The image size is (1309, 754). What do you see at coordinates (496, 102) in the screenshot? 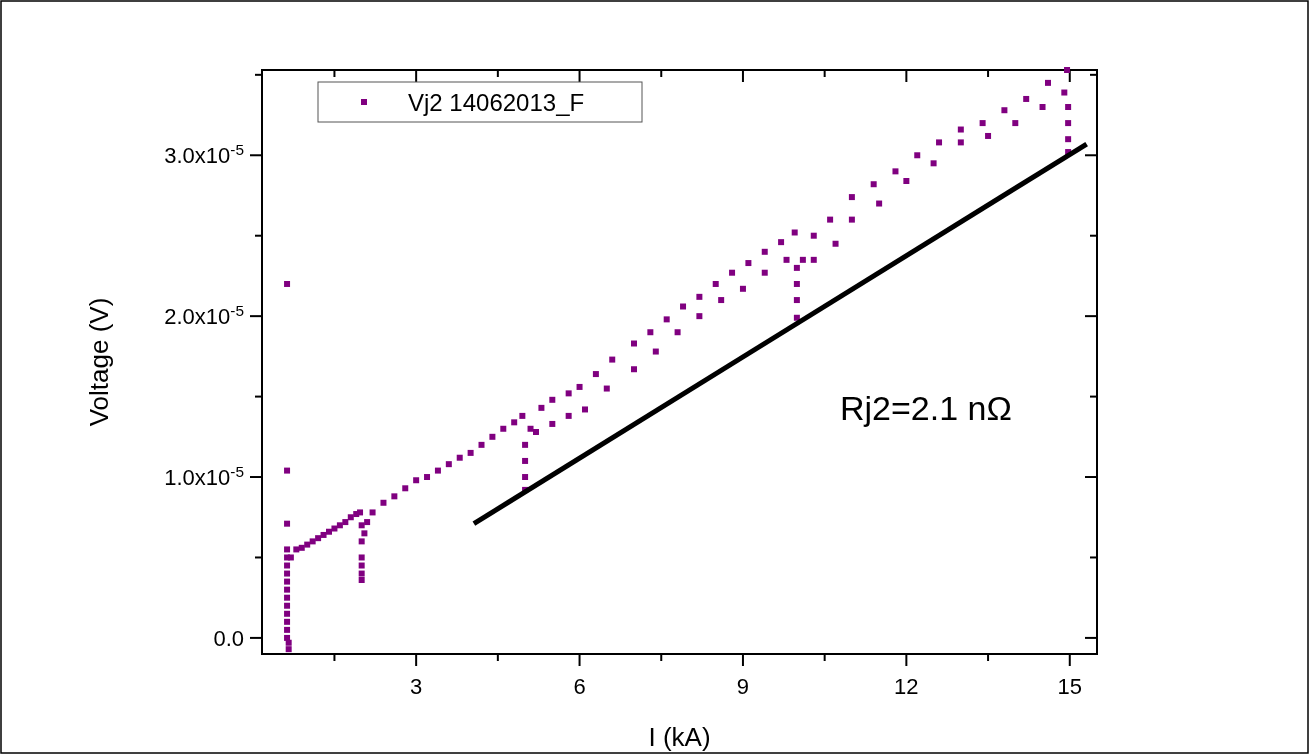
I see `legend-label: Vj2 14062013_F` at bounding box center [496, 102].